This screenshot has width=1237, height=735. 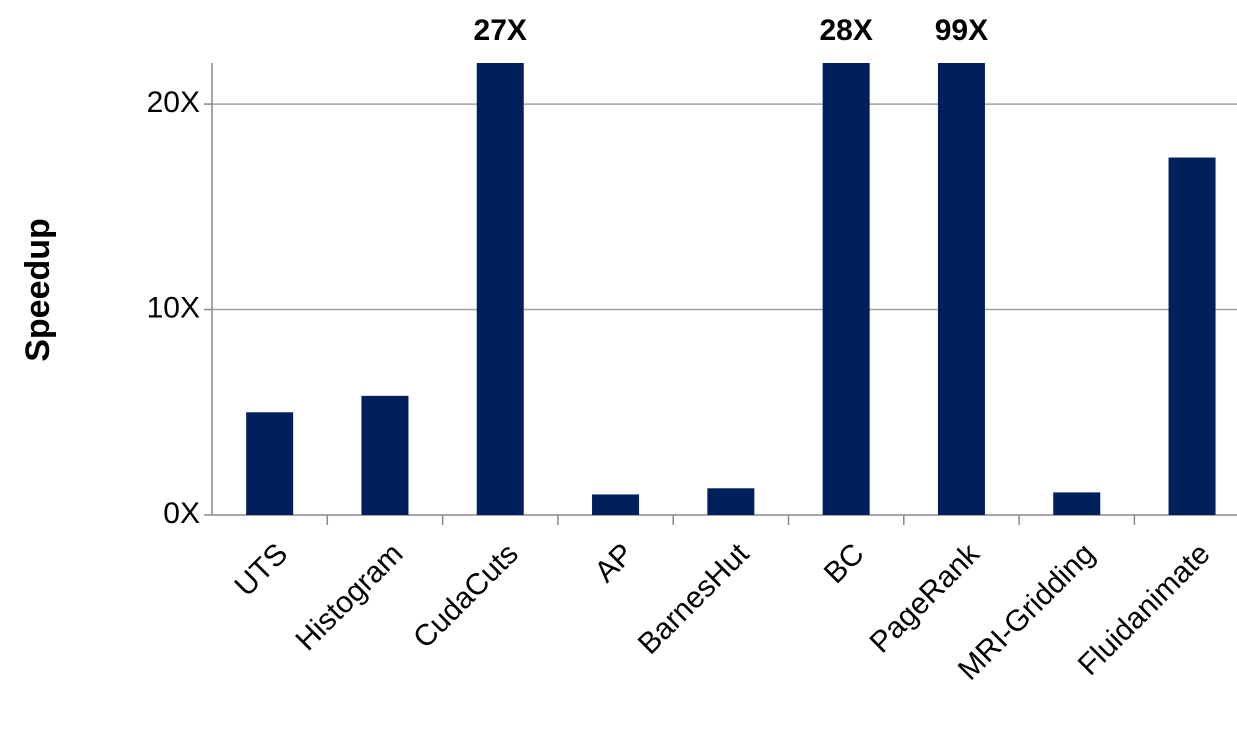 I want to click on value-label: 28X, so click(x=845, y=30).